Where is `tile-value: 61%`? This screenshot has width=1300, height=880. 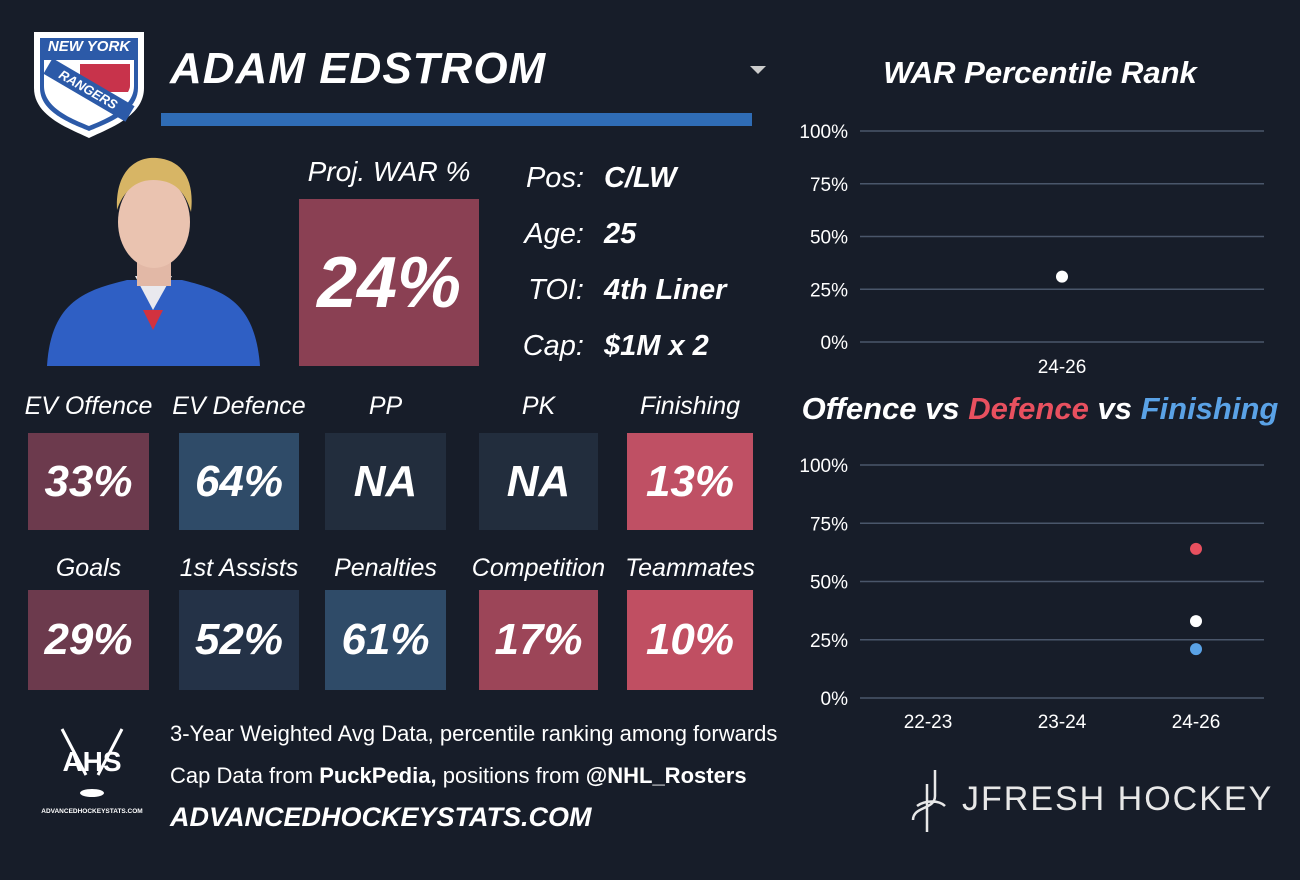
tile-value: 61% is located at coordinates (385, 640).